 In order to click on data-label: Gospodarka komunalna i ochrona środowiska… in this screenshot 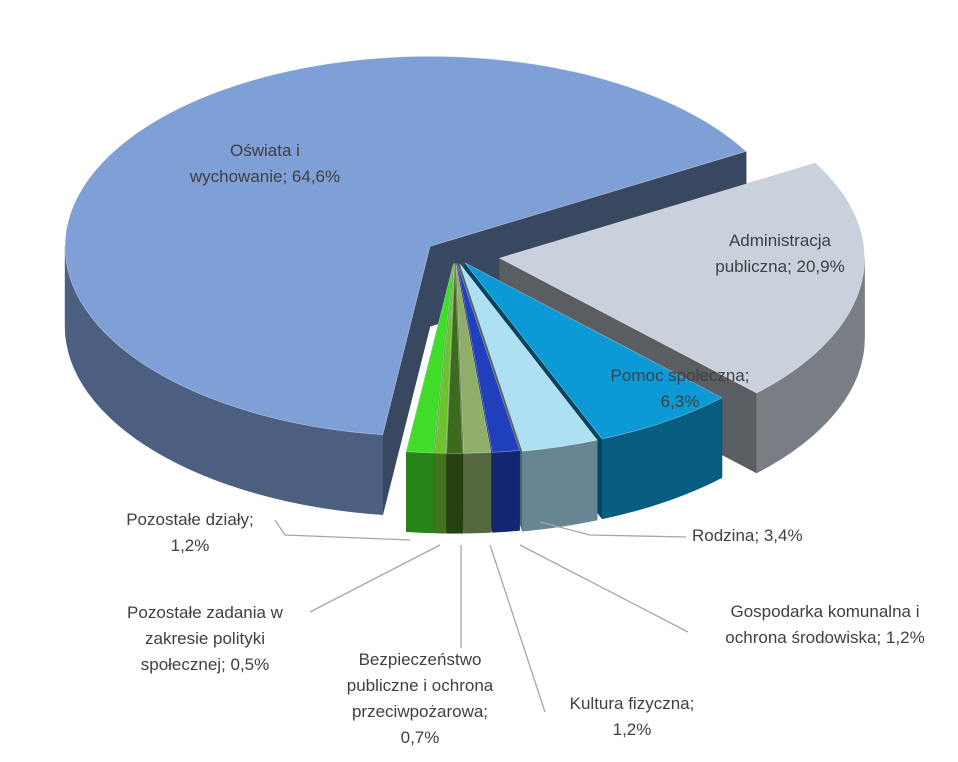, I will do `click(824, 624)`.